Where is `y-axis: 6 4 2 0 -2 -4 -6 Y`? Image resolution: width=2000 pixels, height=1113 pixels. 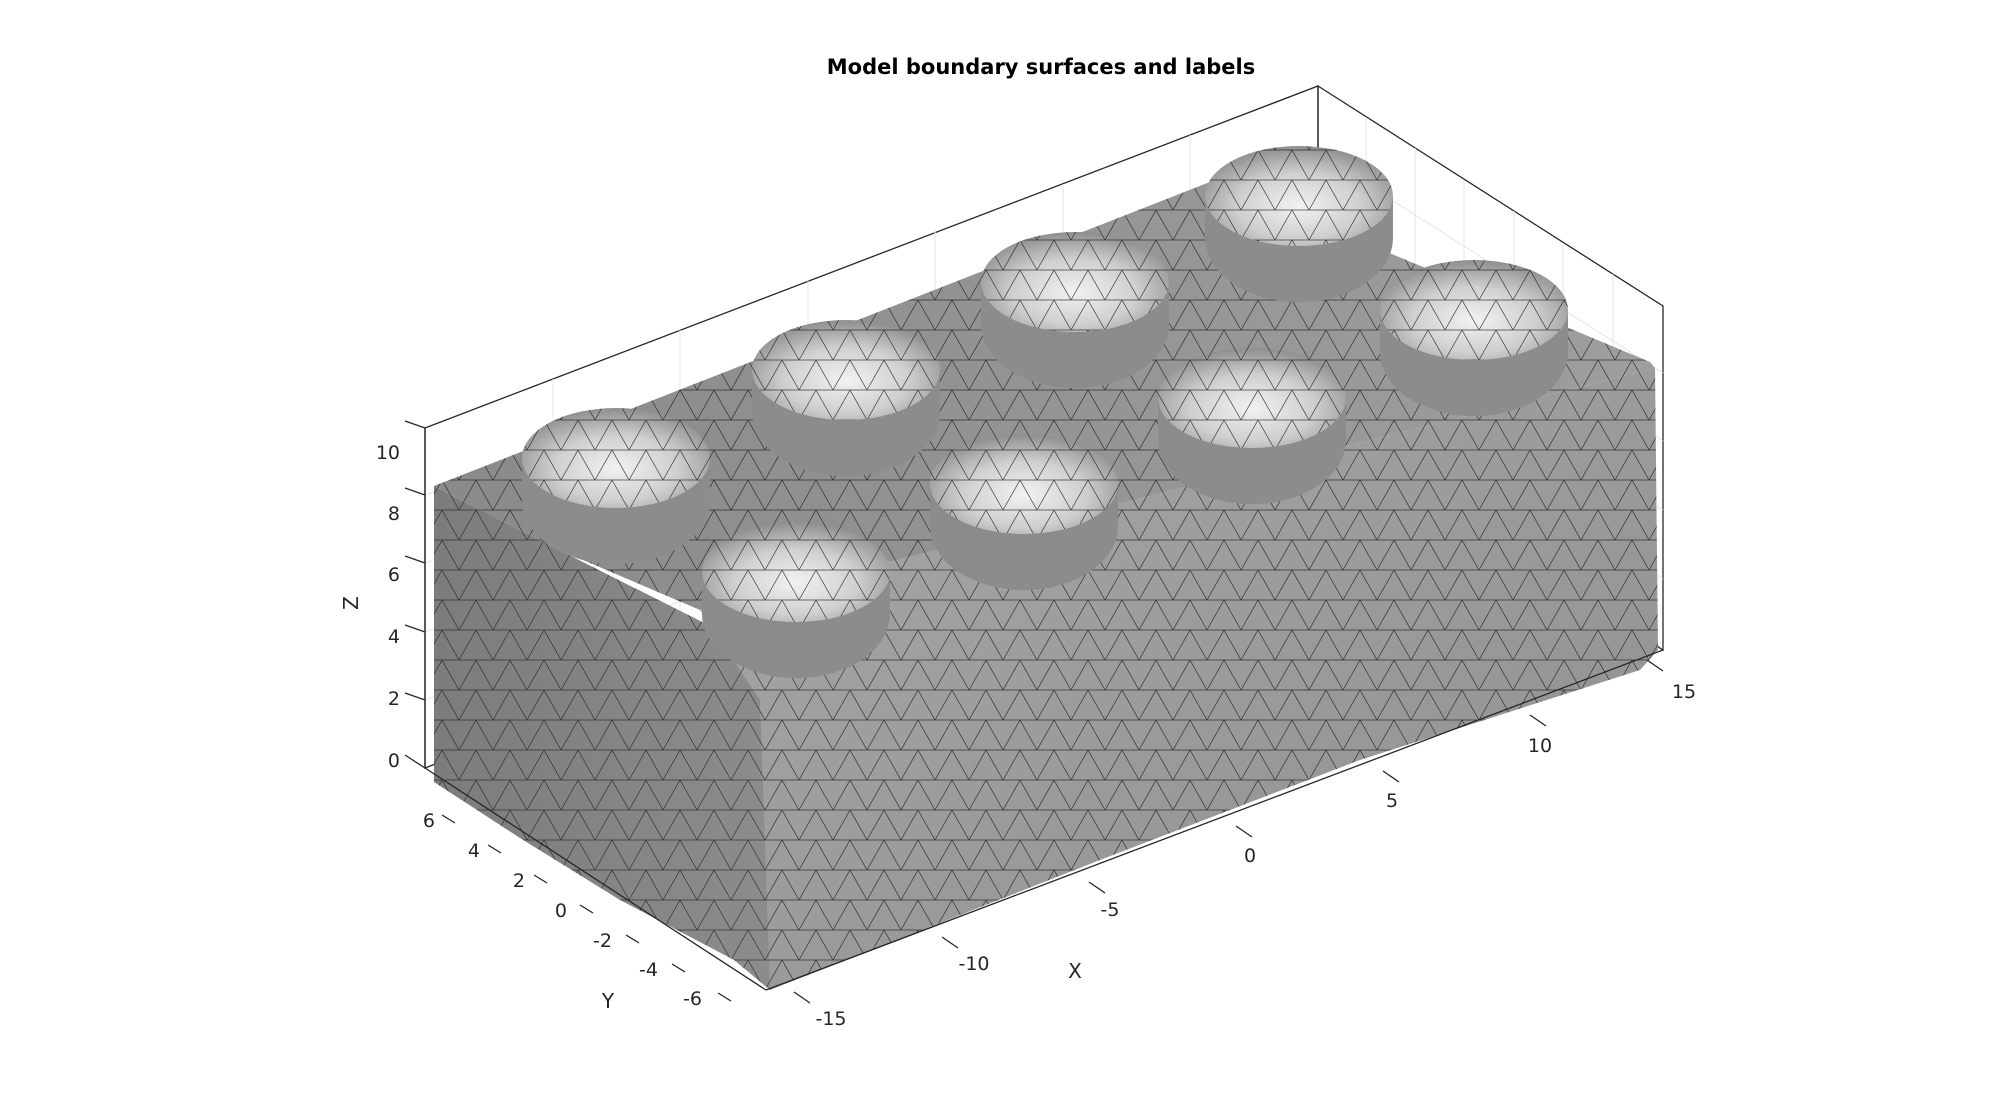
y-axis: 6 4 2 0 -2 -4 -6 Y is located at coordinates (577, 911).